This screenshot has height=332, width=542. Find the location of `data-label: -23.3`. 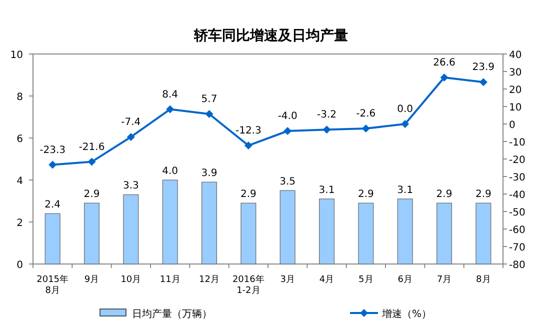

data-label: -23.3 is located at coordinates (53, 150).